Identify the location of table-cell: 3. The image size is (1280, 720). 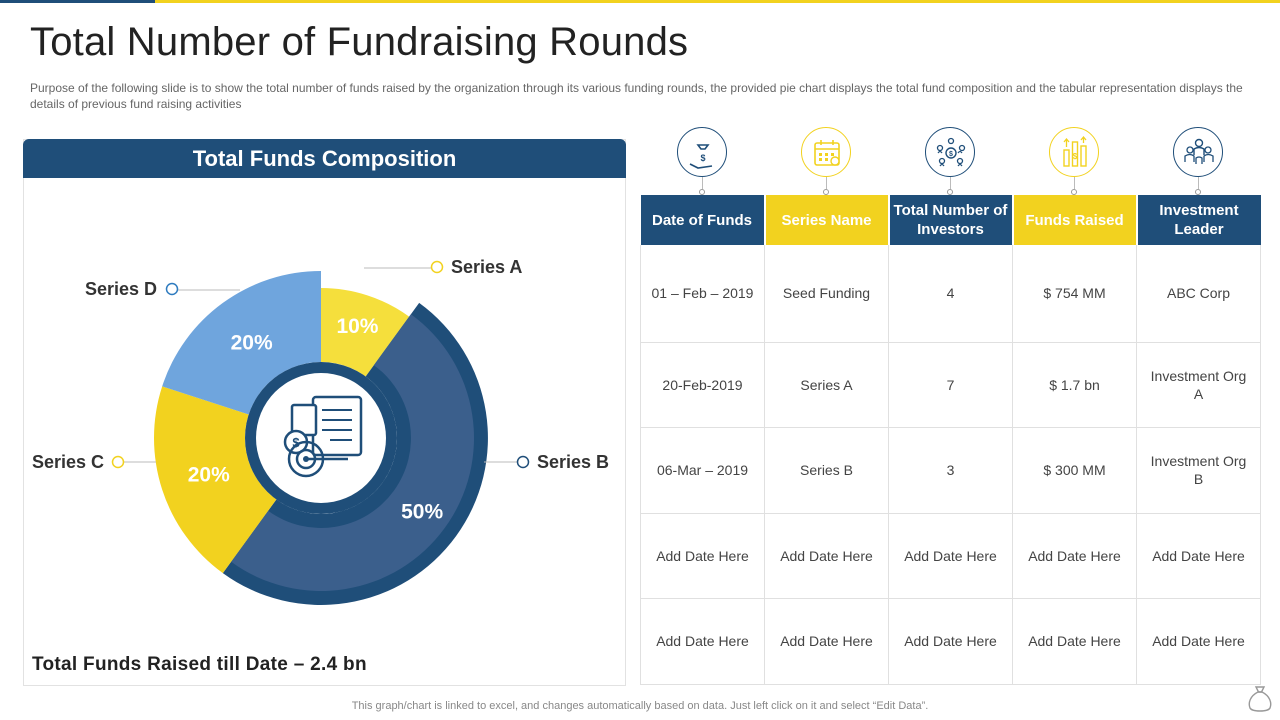
(950, 470).